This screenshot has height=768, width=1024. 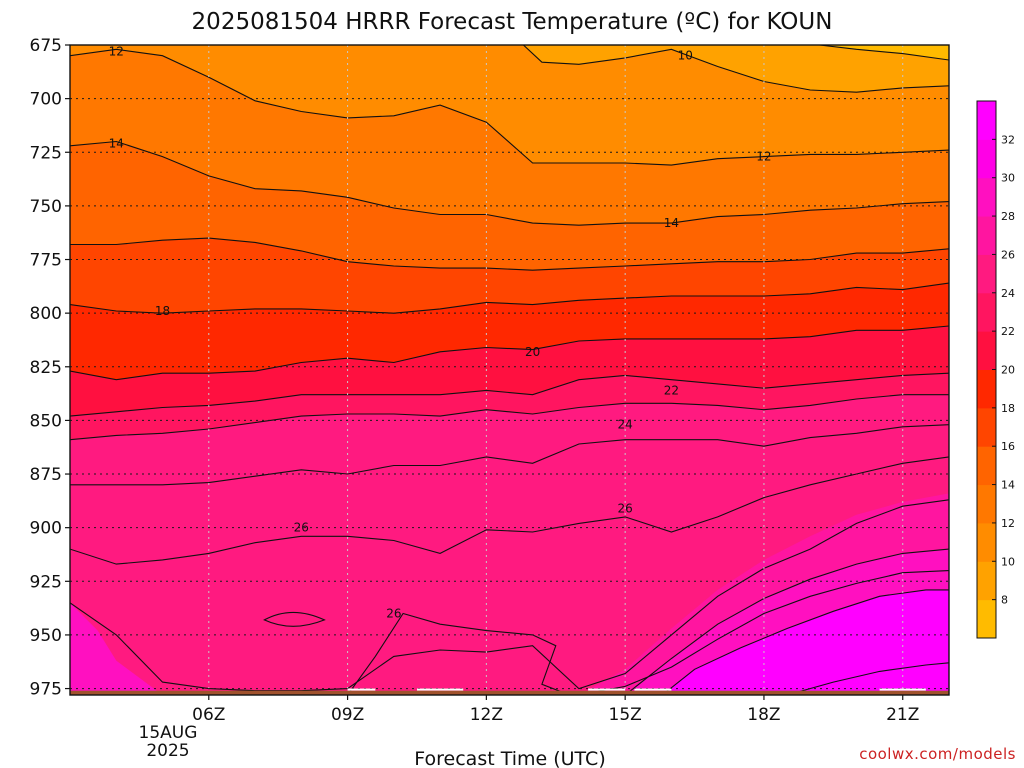 What do you see at coordinates (116, 51) in the screenshot?
I see `contour-label-0: 12` at bounding box center [116, 51].